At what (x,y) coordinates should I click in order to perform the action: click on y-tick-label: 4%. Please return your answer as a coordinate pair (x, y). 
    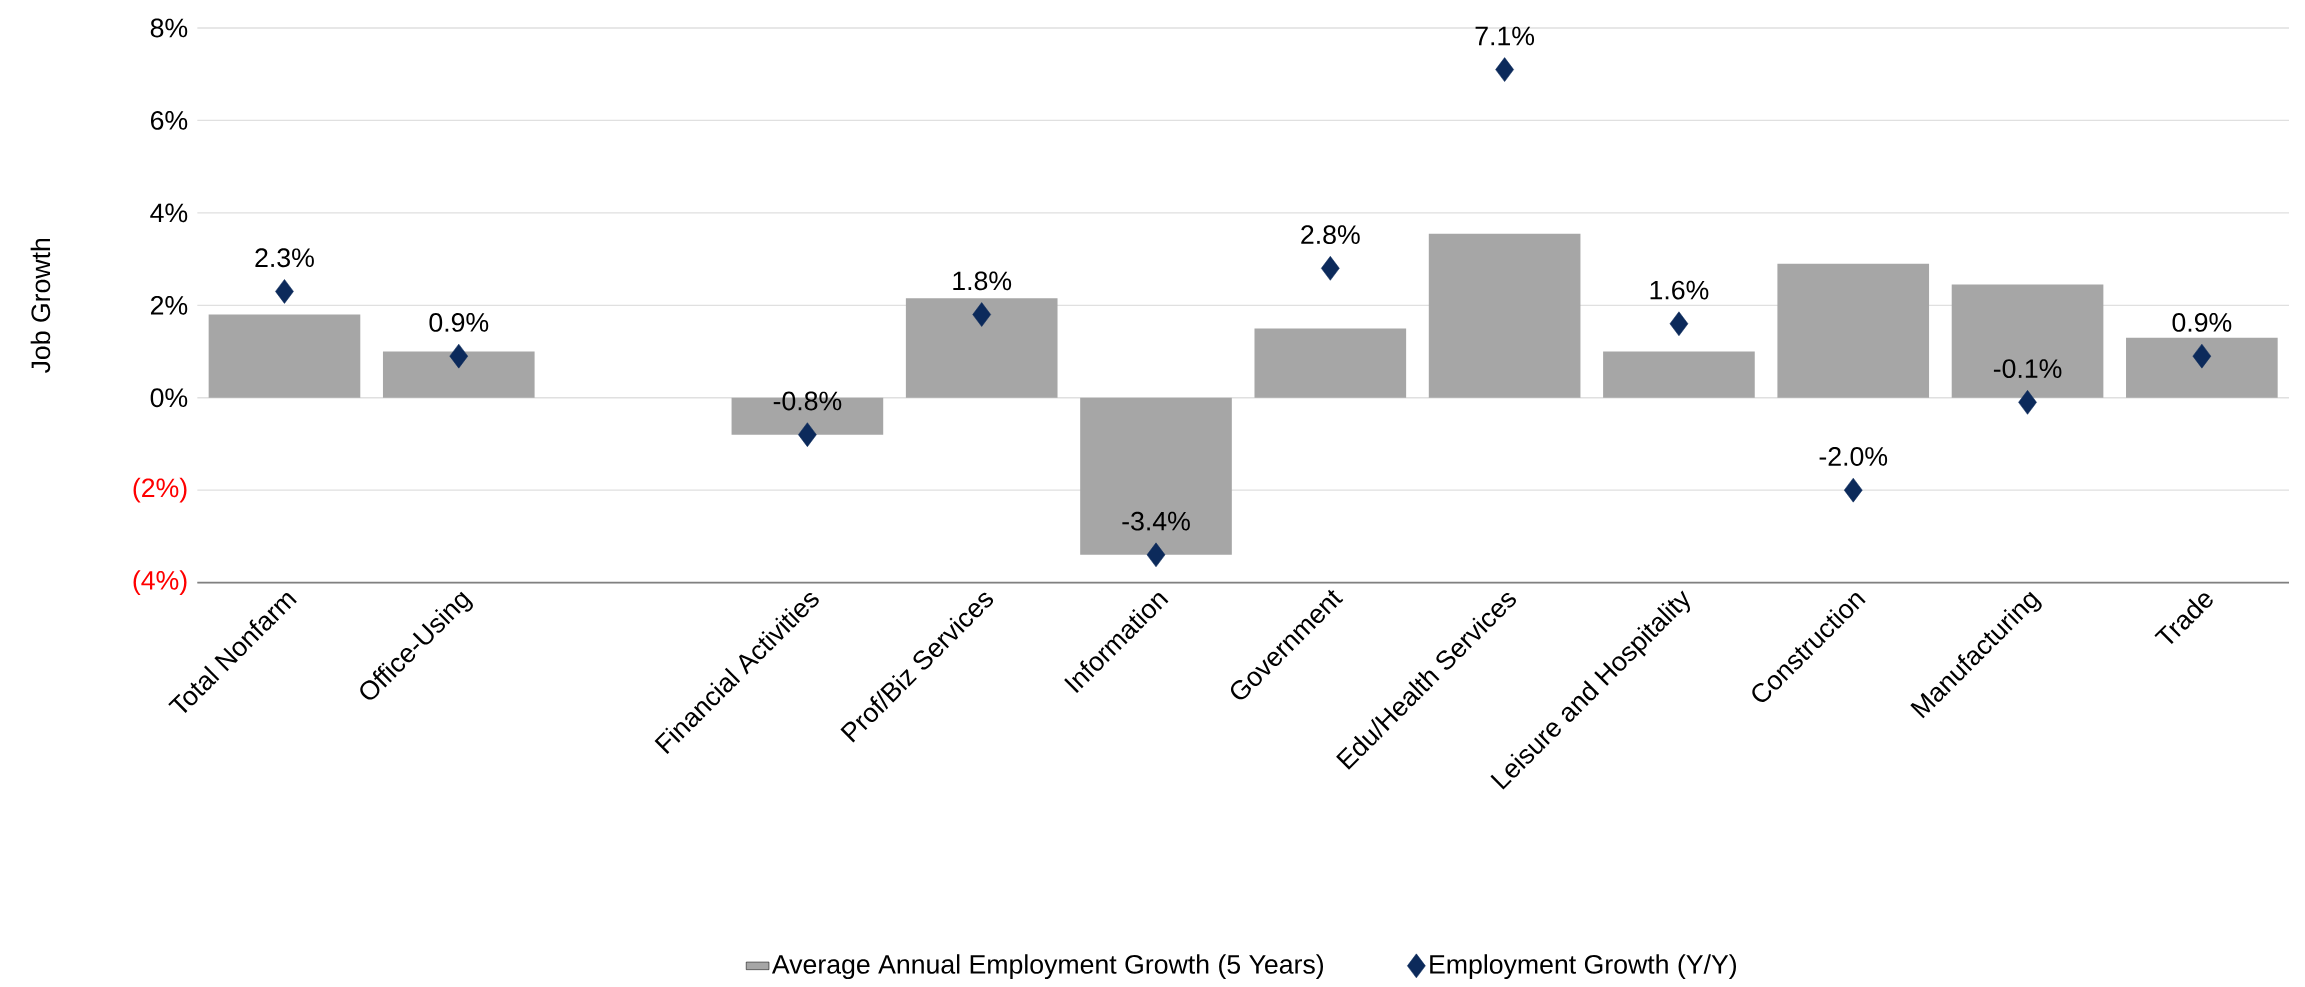
    Looking at the image, I should click on (169, 213).